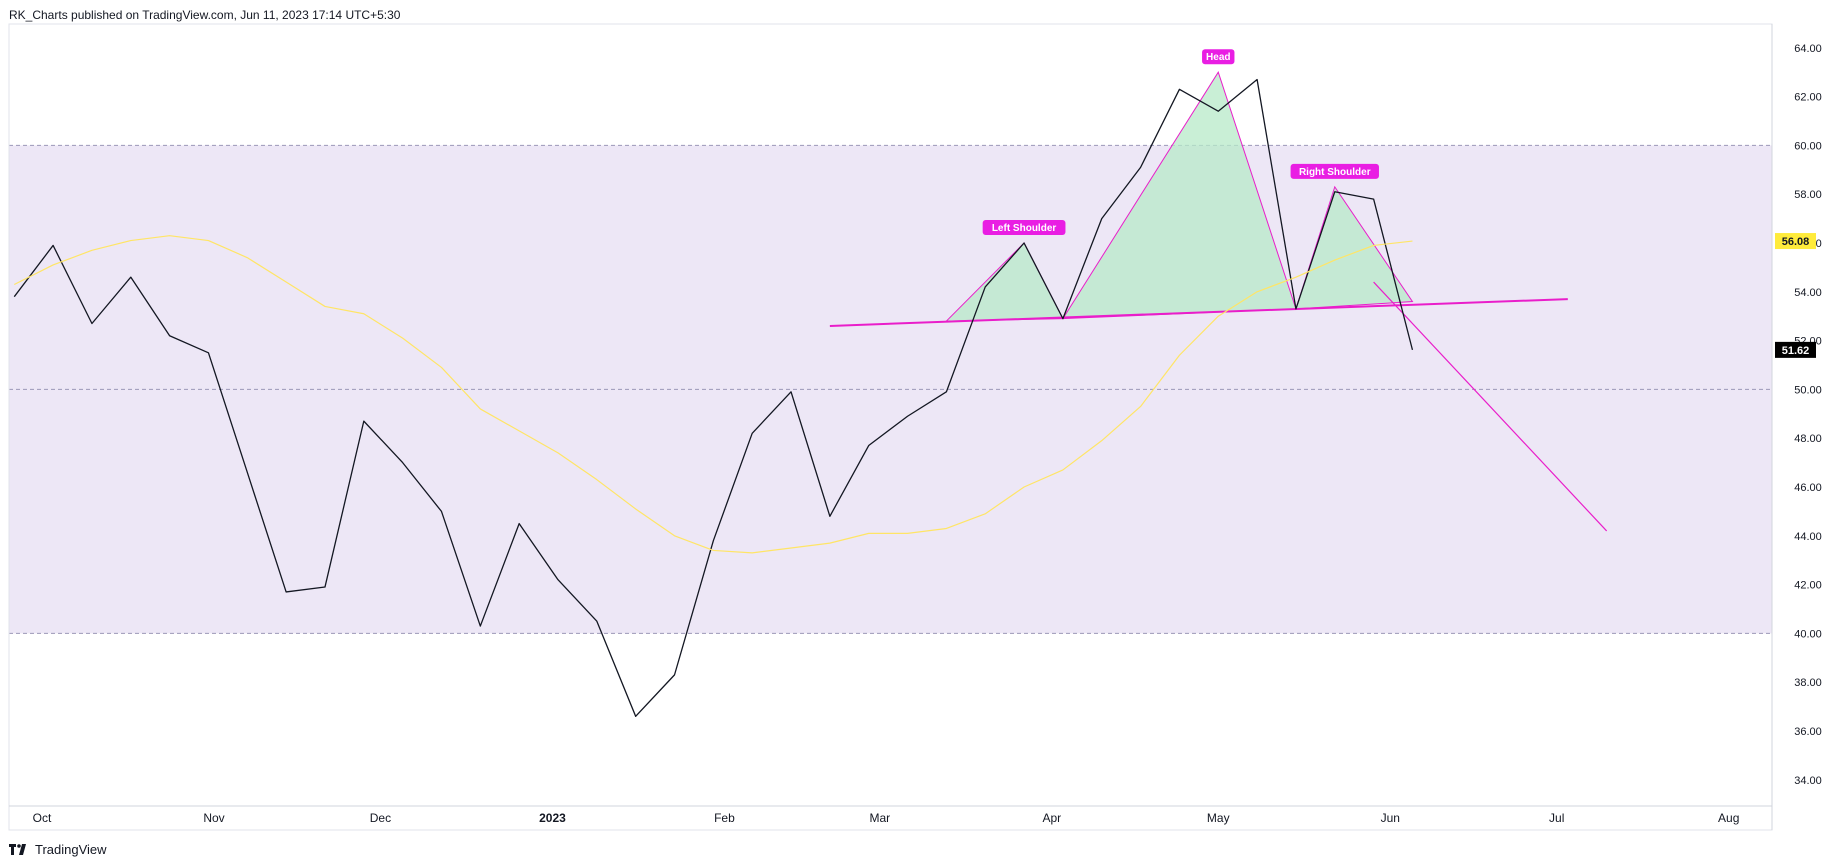 The height and width of the screenshot is (867, 1834). I want to click on y-tick-label: 48.00, so click(1808, 439).